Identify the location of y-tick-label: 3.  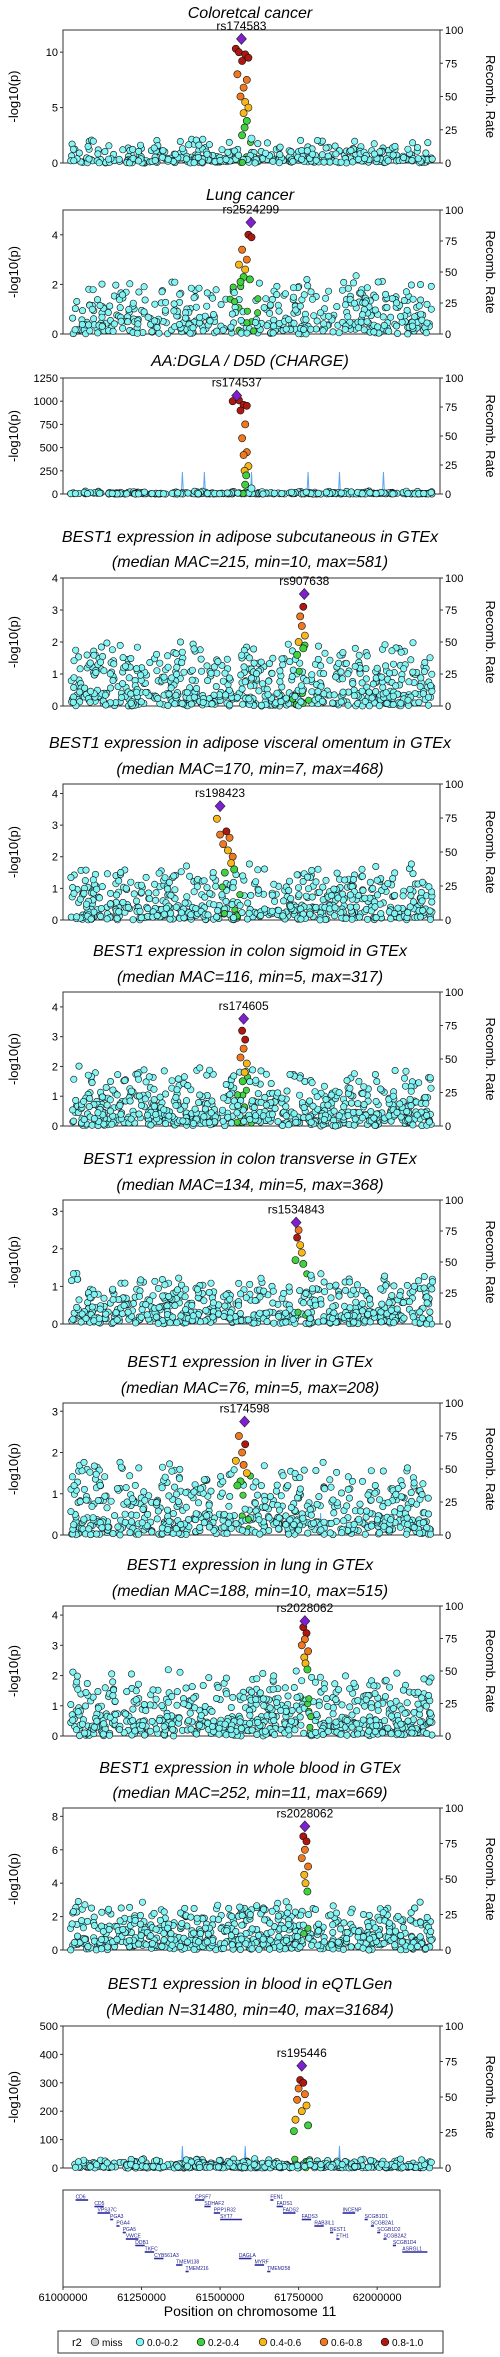
(55, 1038).